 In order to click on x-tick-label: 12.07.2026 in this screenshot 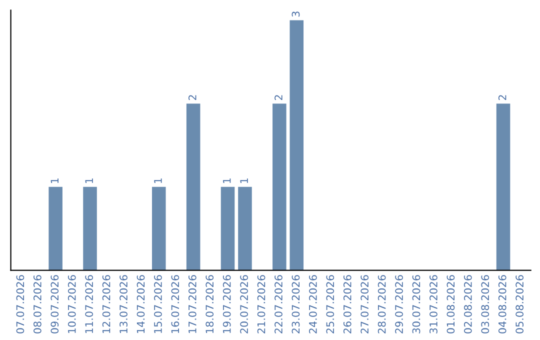, I will do `click(106, 304)`.